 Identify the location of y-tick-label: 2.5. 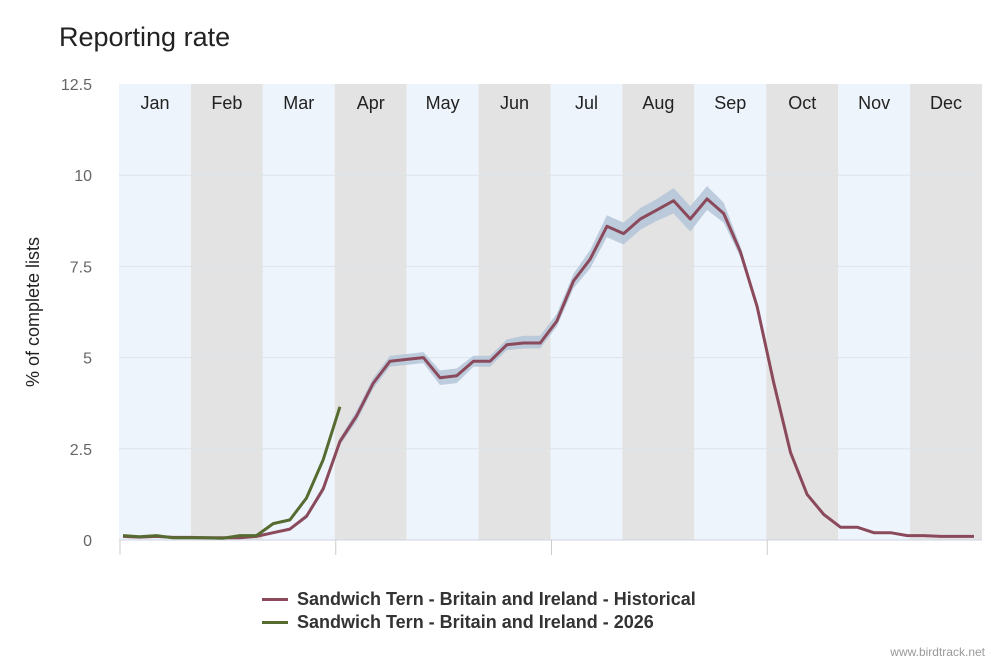
(81, 450).